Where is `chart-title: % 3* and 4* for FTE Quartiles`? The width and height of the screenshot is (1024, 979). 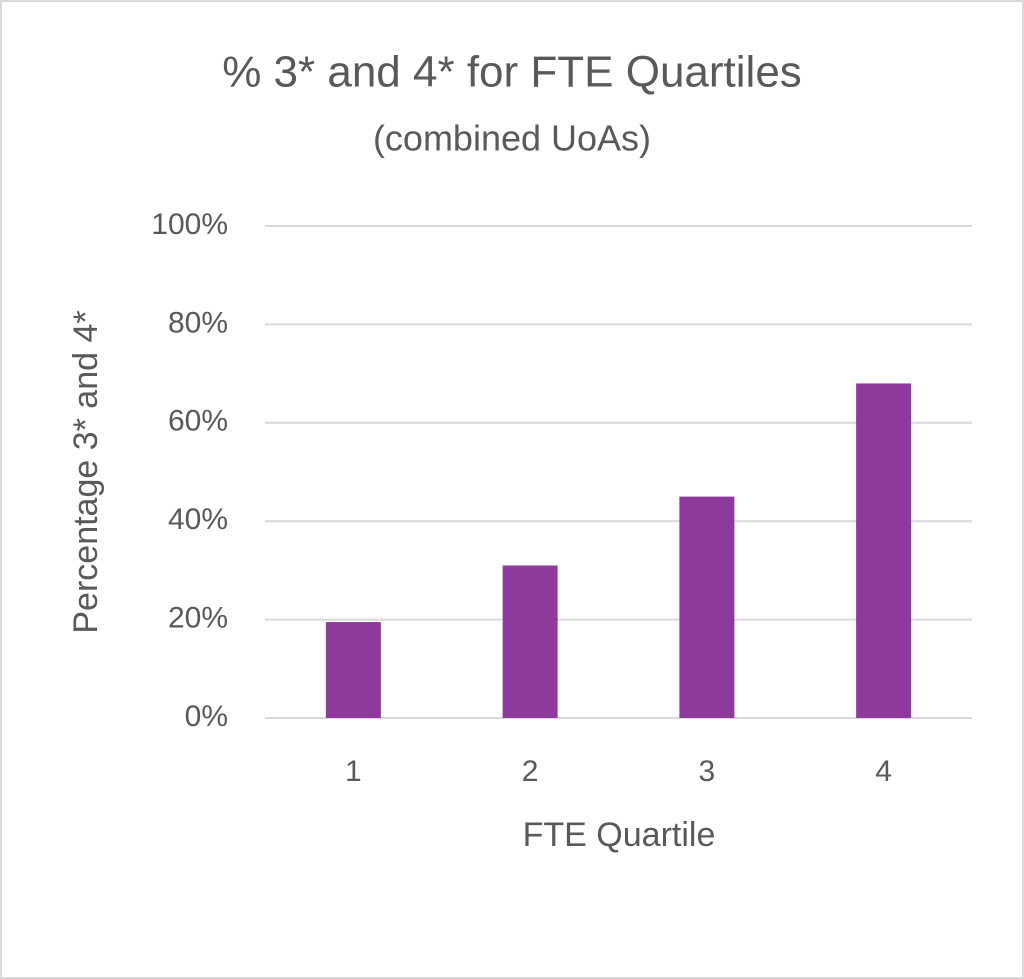
chart-title: % 3* and 4* for FTE Quartiles is located at coordinates (512, 72).